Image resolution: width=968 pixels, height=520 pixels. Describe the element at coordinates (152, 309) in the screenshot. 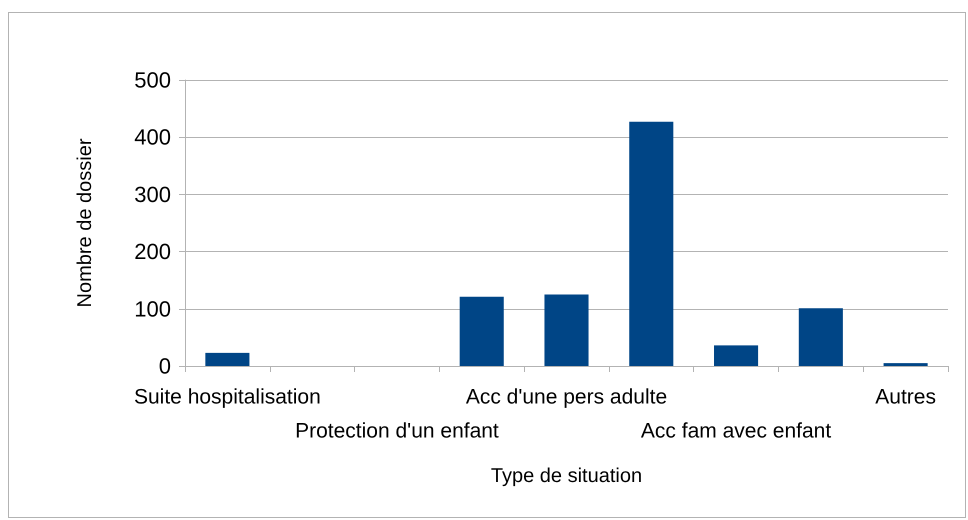

I see `y-tick-label: 100` at that location.